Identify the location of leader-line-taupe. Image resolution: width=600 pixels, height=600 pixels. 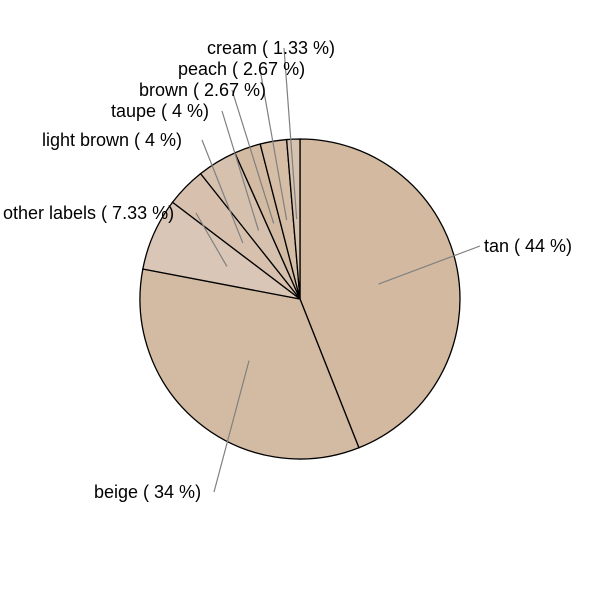
(240, 170).